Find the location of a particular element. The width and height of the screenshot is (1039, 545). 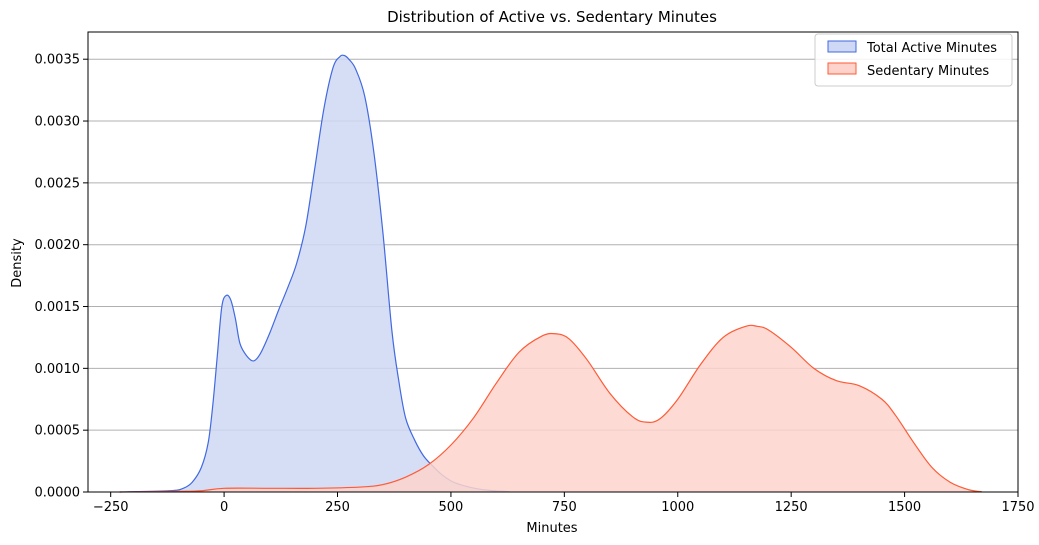

x-tick-label: 1250 is located at coordinates (791, 507).